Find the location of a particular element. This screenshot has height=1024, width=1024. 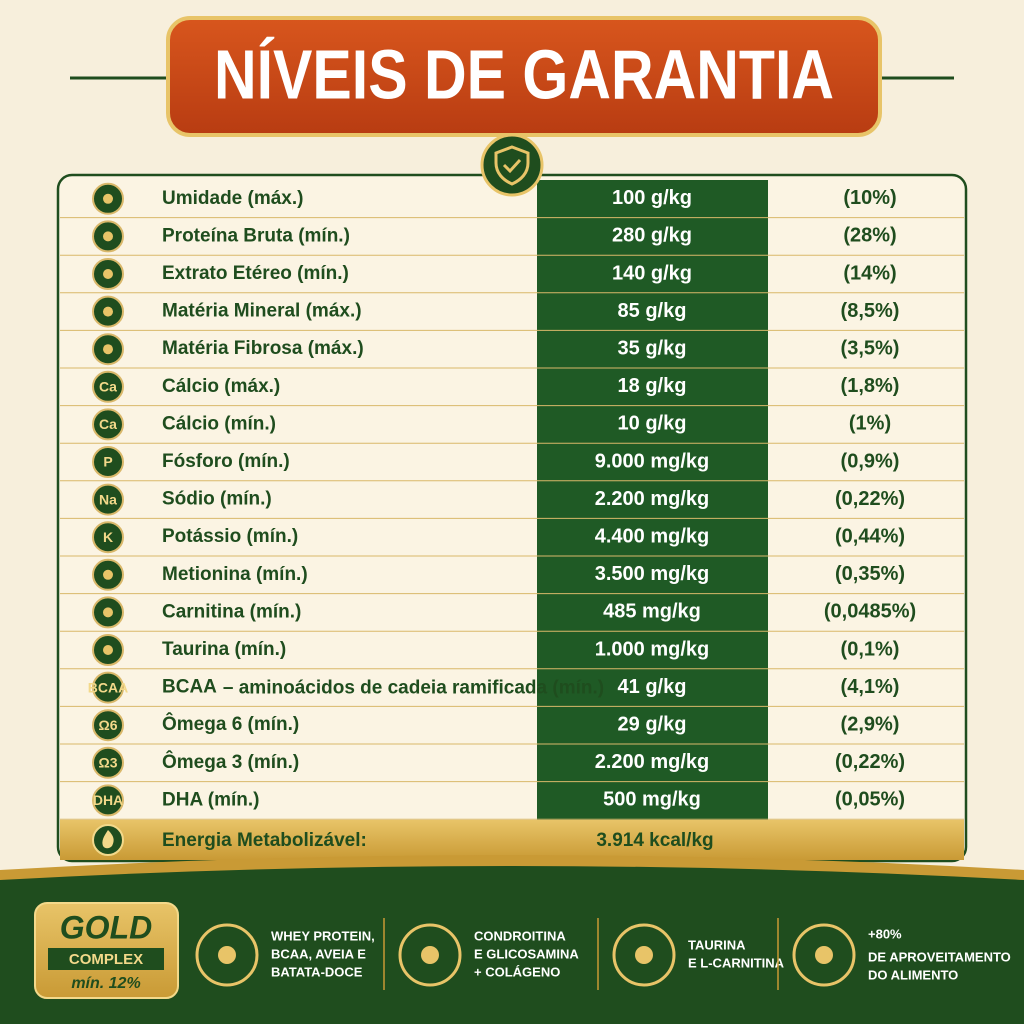

badge-title: GOLD is located at coordinates (106, 927).